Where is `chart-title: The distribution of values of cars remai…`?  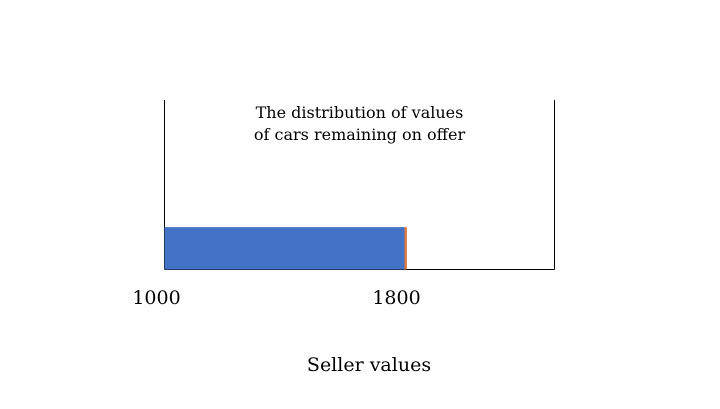 chart-title: The distribution of values of cars remai… is located at coordinates (360, 123).